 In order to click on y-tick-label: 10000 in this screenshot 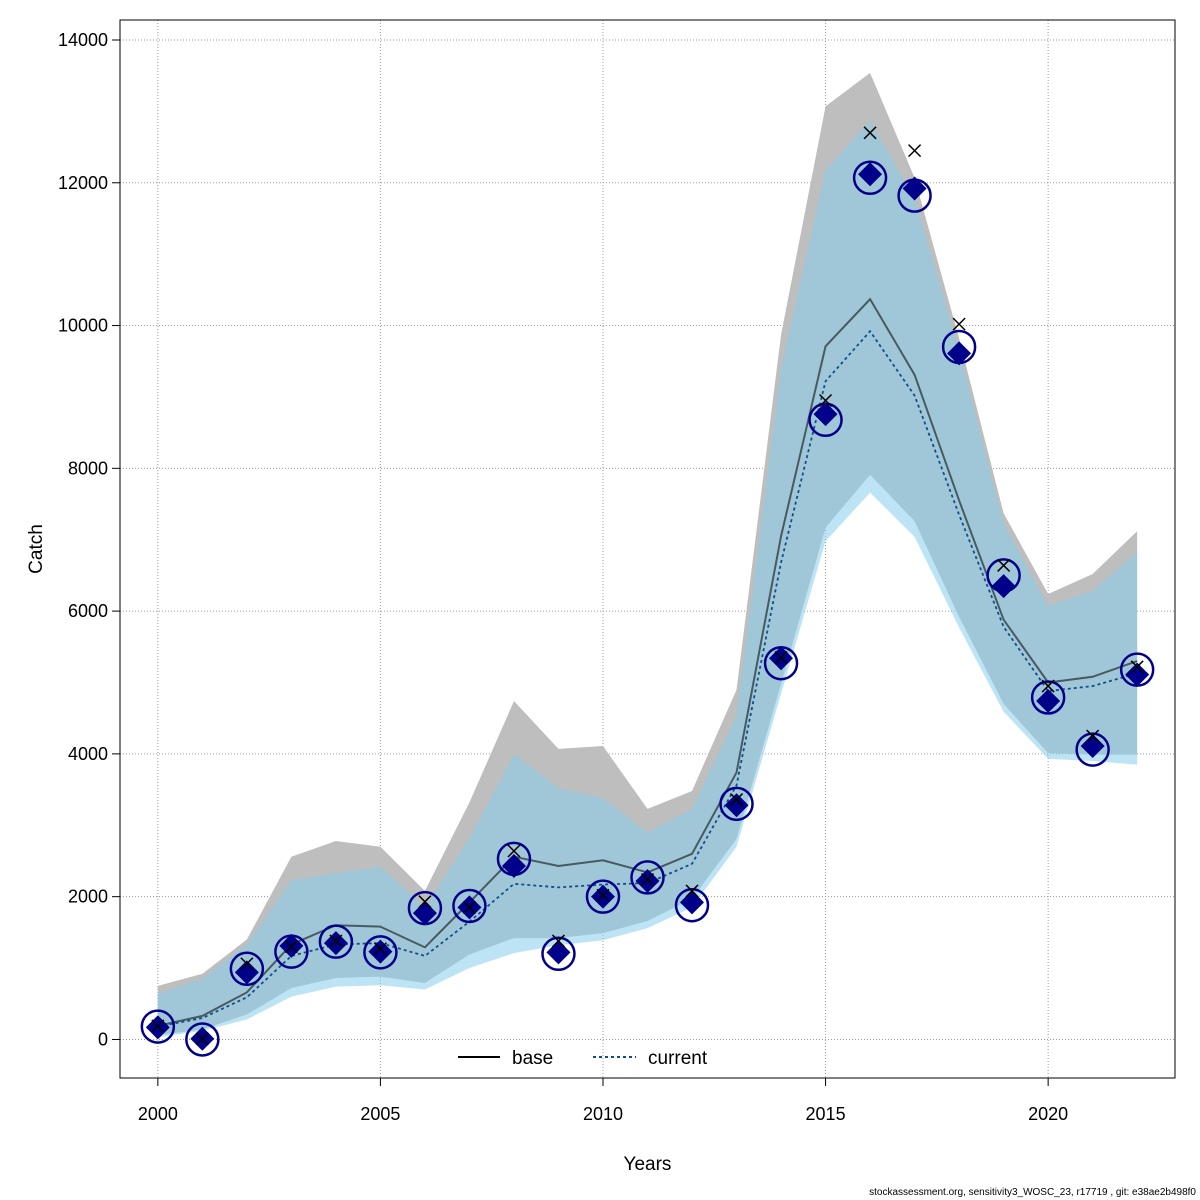, I will do `click(83, 326)`.